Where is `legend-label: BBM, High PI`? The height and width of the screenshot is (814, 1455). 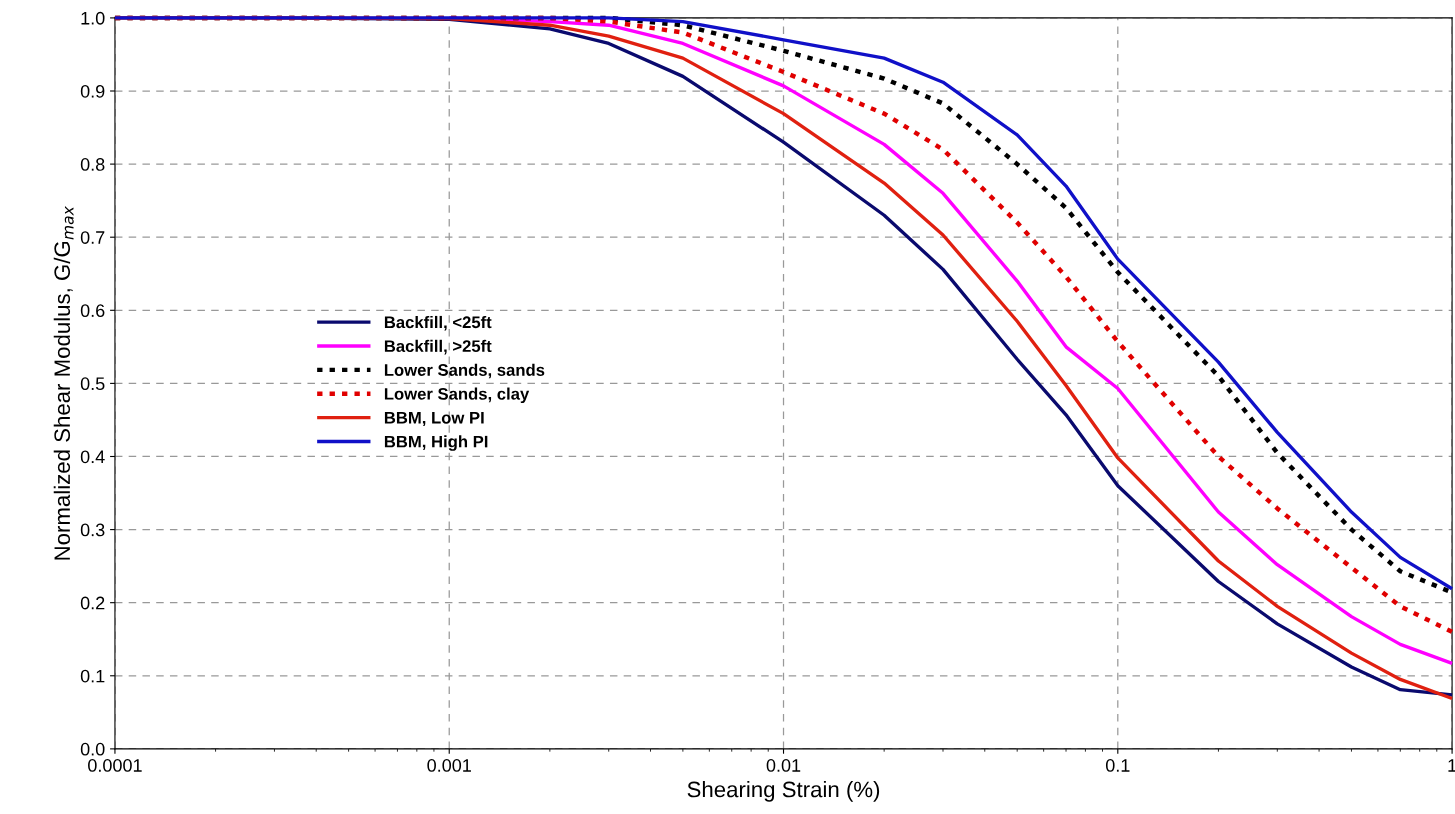 legend-label: BBM, High PI is located at coordinates (436, 443).